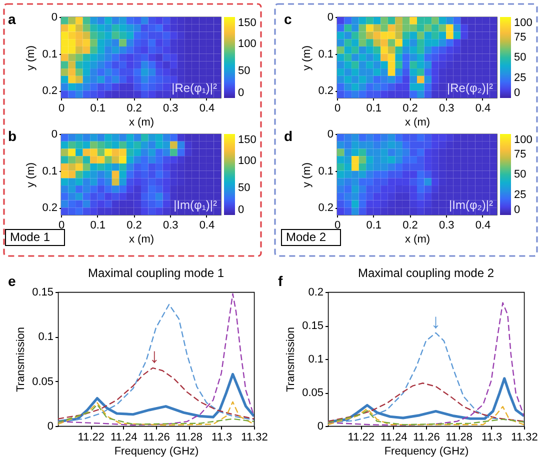  What do you see at coordinates (469, 88) in the screenshot?
I see `annotation: |Re(φ₂)|²` at bounding box center [469, 88].